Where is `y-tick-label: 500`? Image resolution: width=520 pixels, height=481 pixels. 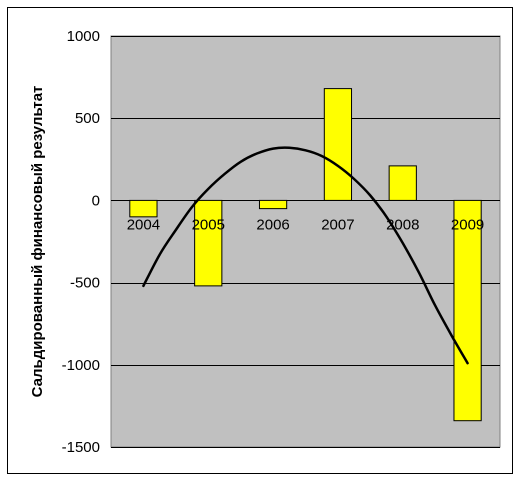
y-tick-label: 500 is located at coordinates (87, 118).